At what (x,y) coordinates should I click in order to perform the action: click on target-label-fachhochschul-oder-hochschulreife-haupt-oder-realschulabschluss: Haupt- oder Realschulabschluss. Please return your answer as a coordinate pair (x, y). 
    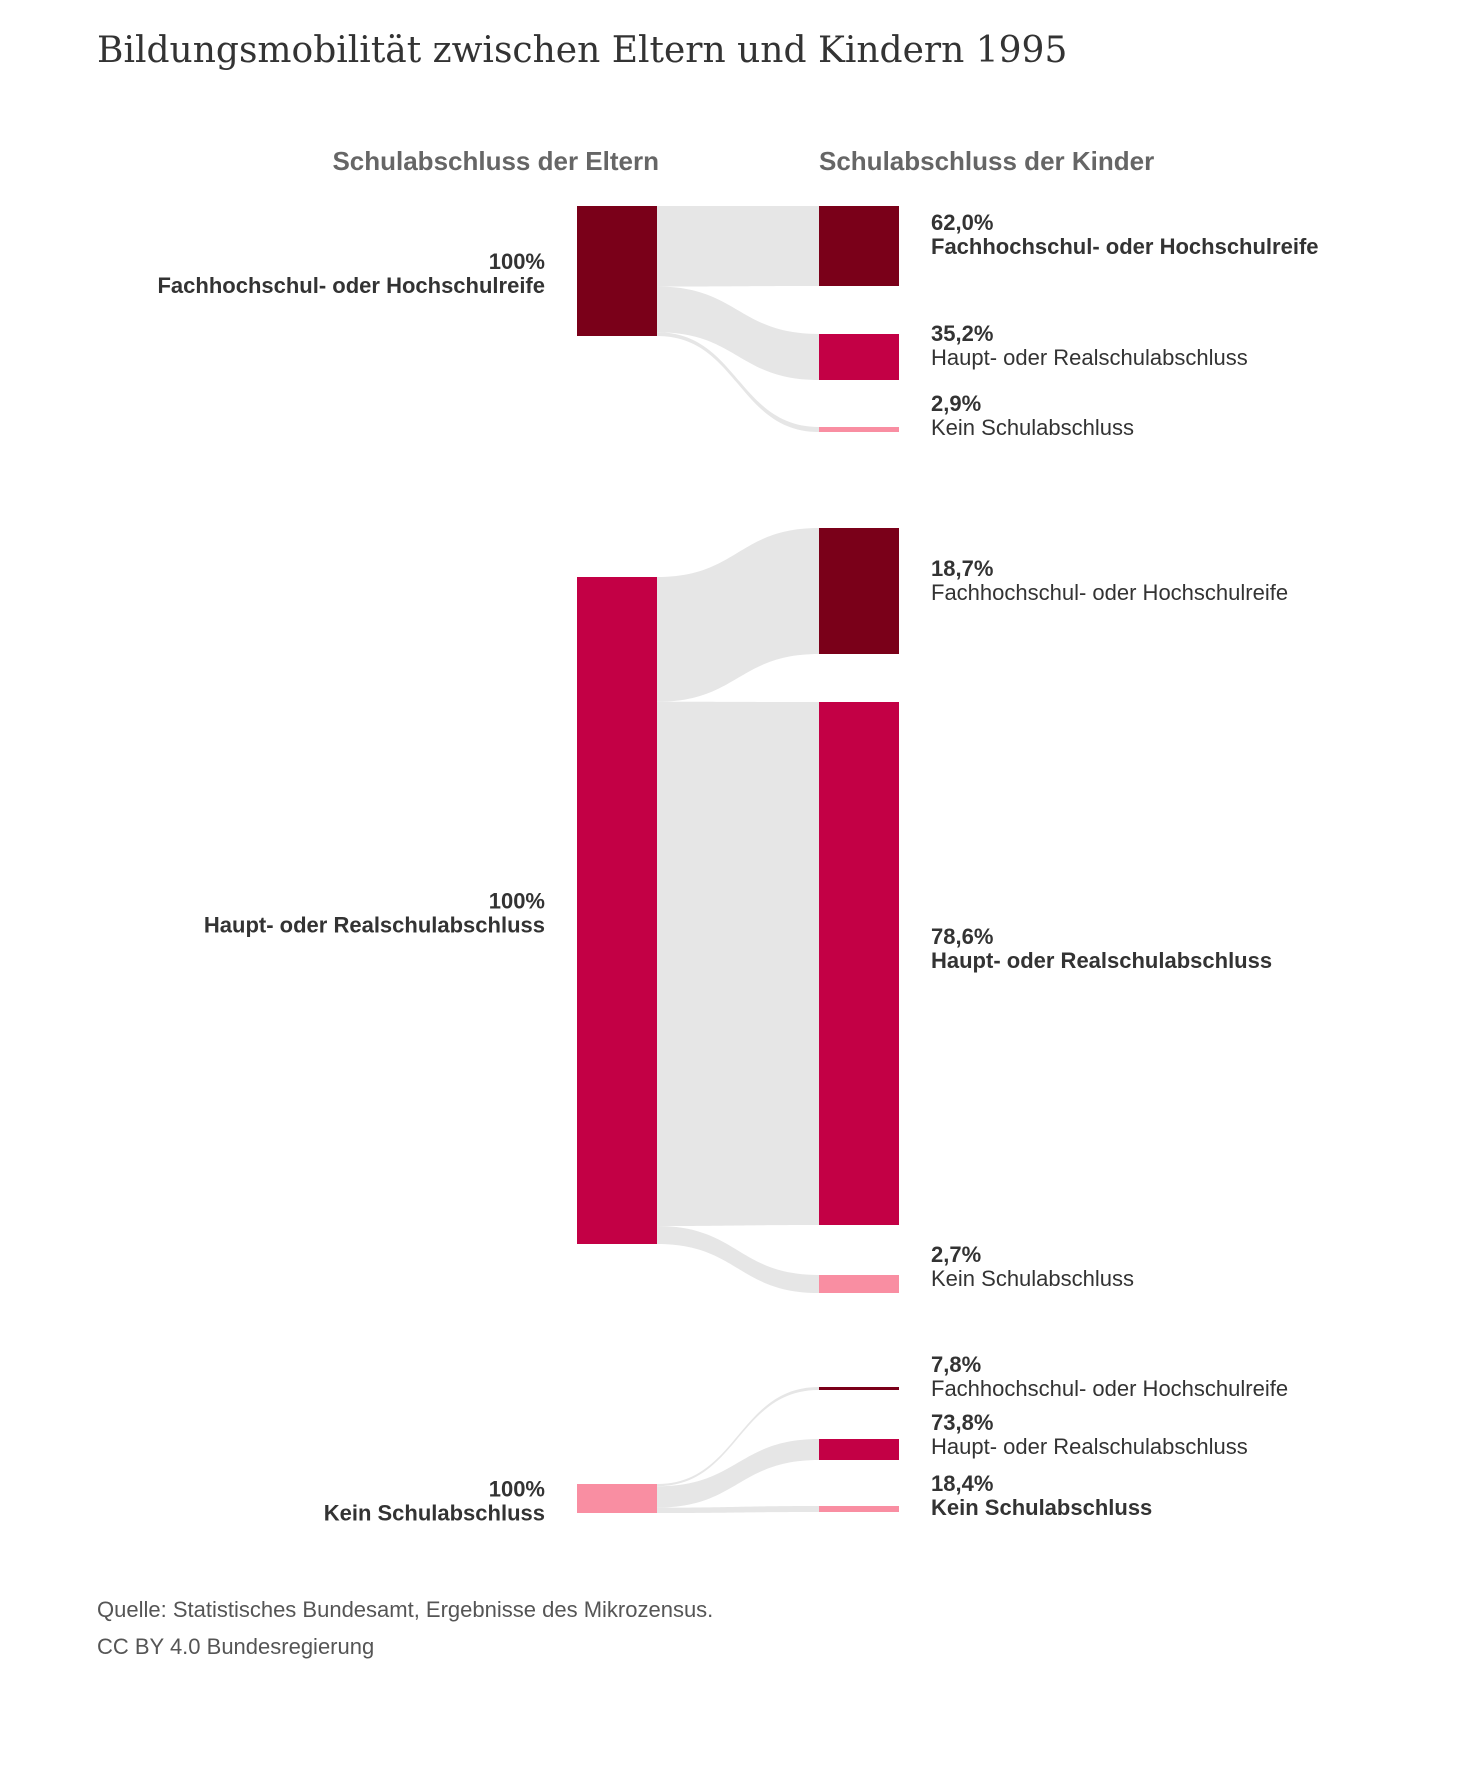
    Looking at the image, I should click on (1089, 357).